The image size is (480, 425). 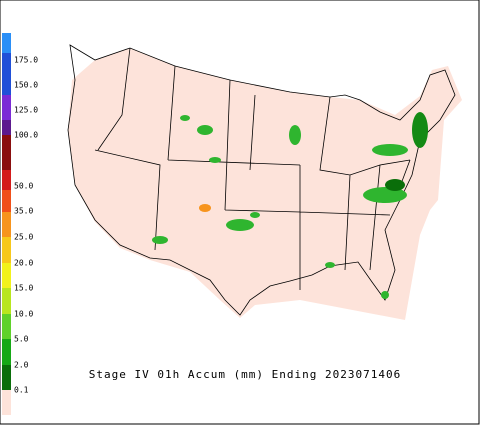 What do you see at coordinates (23, 211) in the screenshot?
I see `colorbar-label: 35.0` at bounding box center [23, 211].